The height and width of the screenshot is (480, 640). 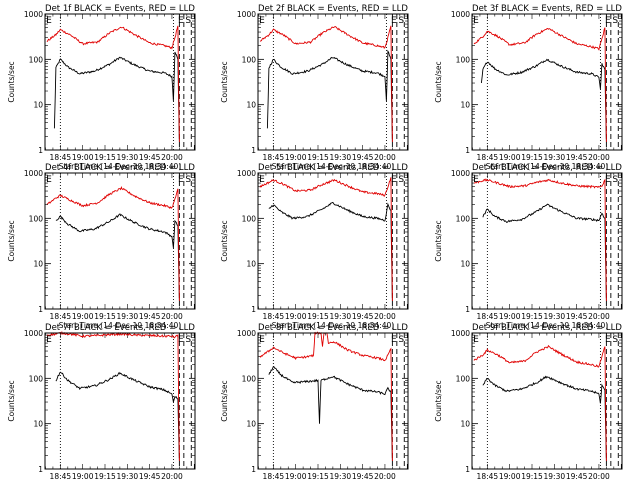 I want to click on panel-title: Det 9f BLACK = Events, RED = LLD, so click(x=547, y=328).